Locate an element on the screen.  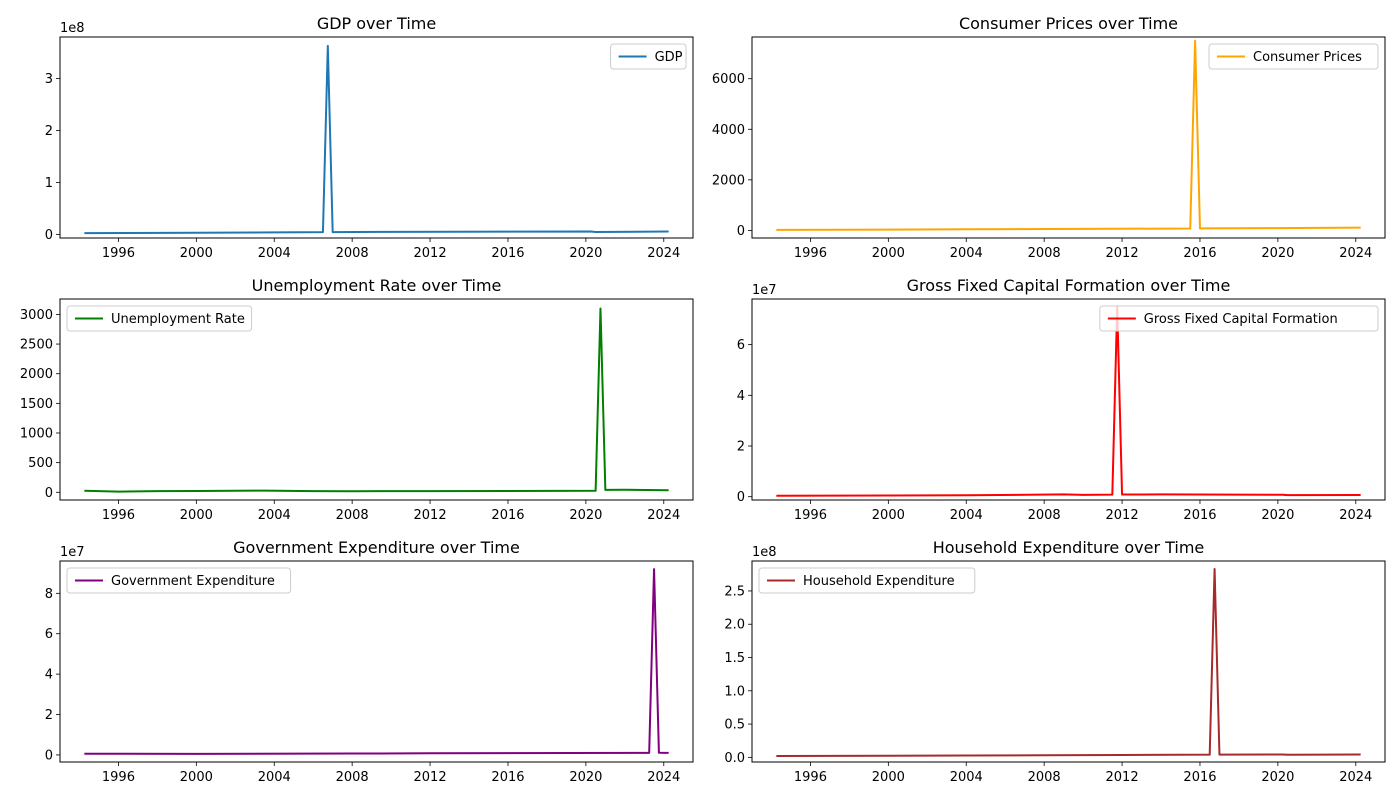
legend: Gross Fixed Capital Formation is located at coordinates (1239, 318).